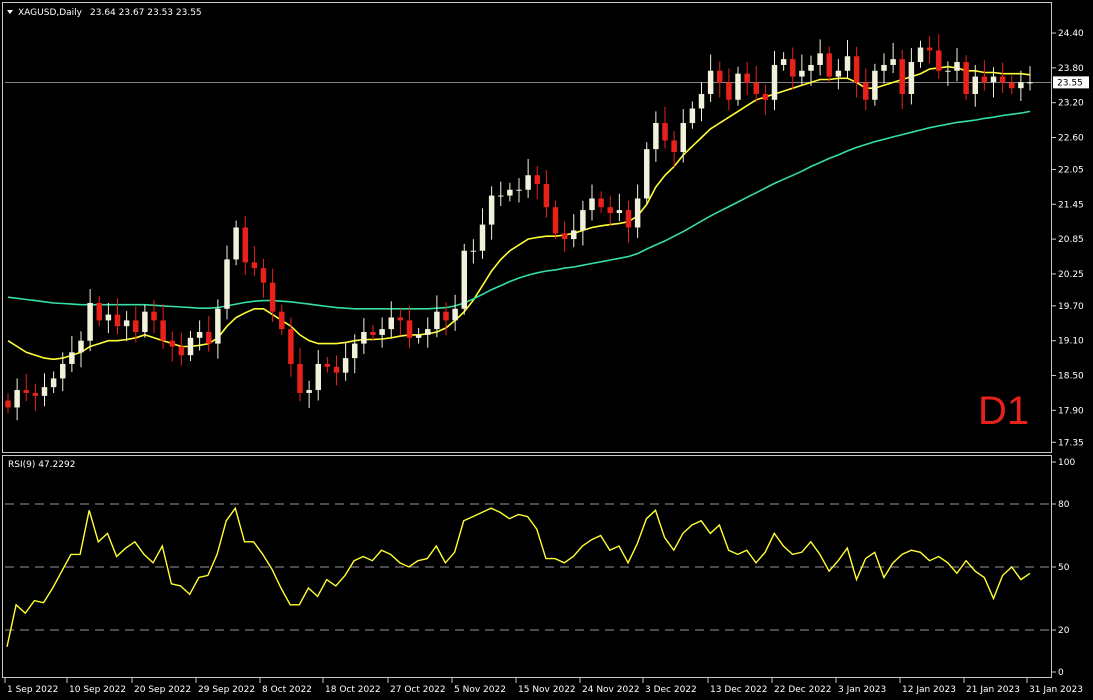 Image resolution: width=1093 pixels, height=700 pixels. I want to click on price-tick-label: 17.90, so click(1071, 411).